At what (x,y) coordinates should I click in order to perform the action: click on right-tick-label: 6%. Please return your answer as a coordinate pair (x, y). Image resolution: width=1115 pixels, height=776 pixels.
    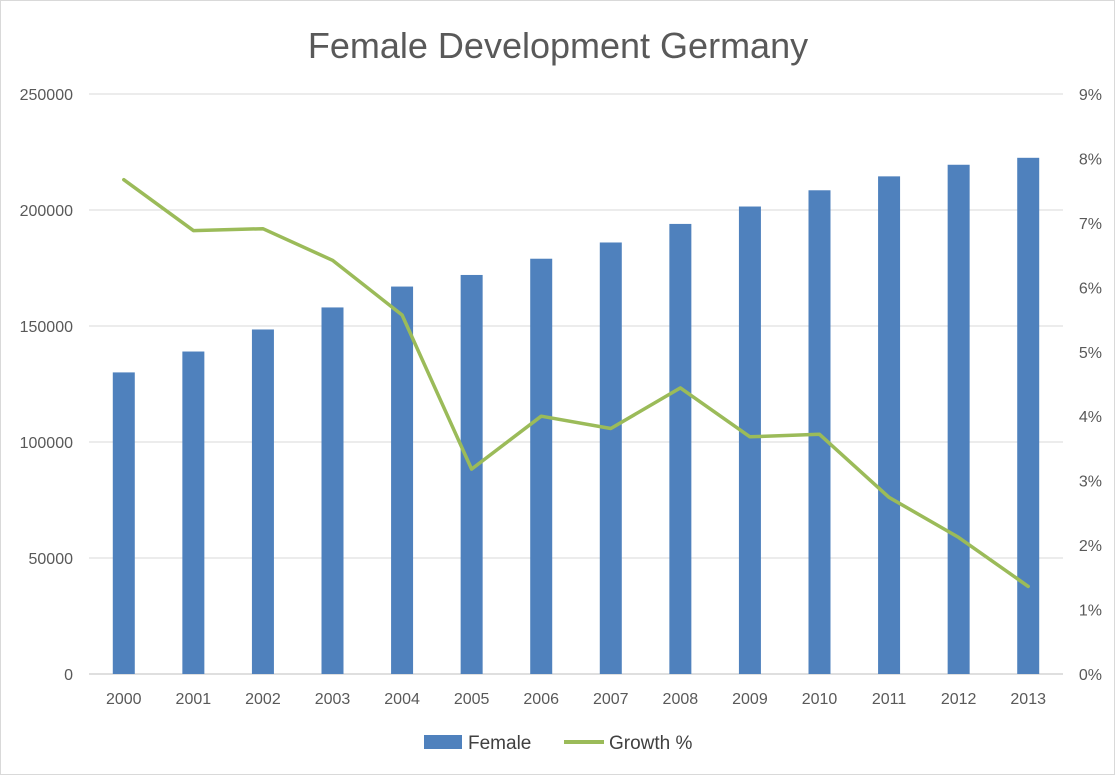
    Looking at the image, I should click on (1090, 288).